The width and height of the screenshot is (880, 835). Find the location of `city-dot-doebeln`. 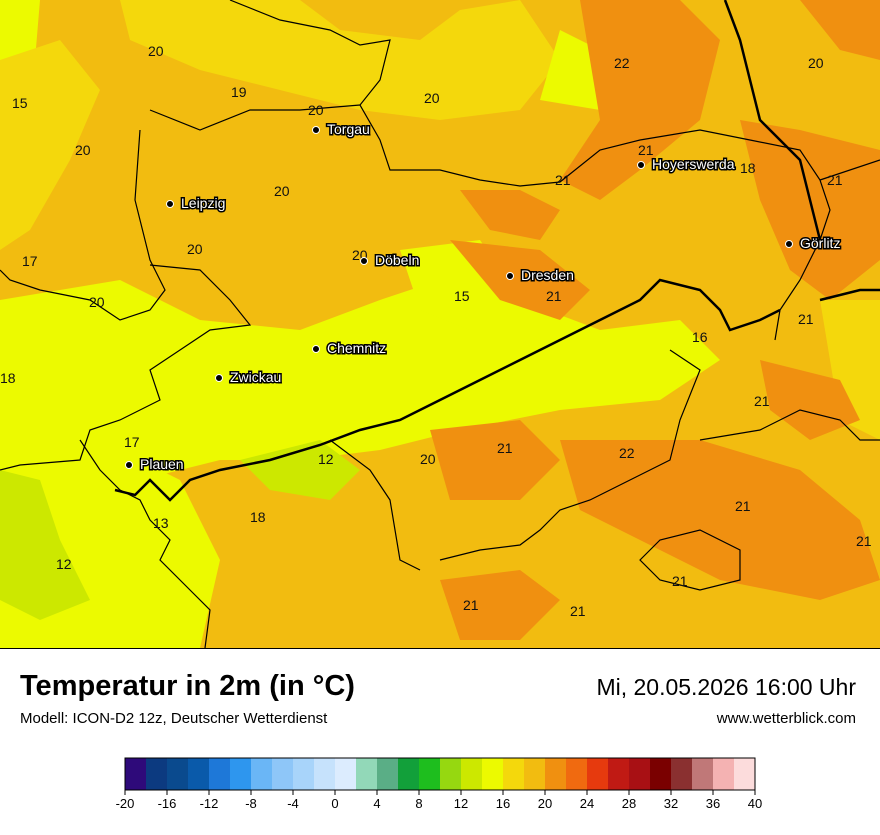

city-dot-doebeln is located at coordinates (364, 261).